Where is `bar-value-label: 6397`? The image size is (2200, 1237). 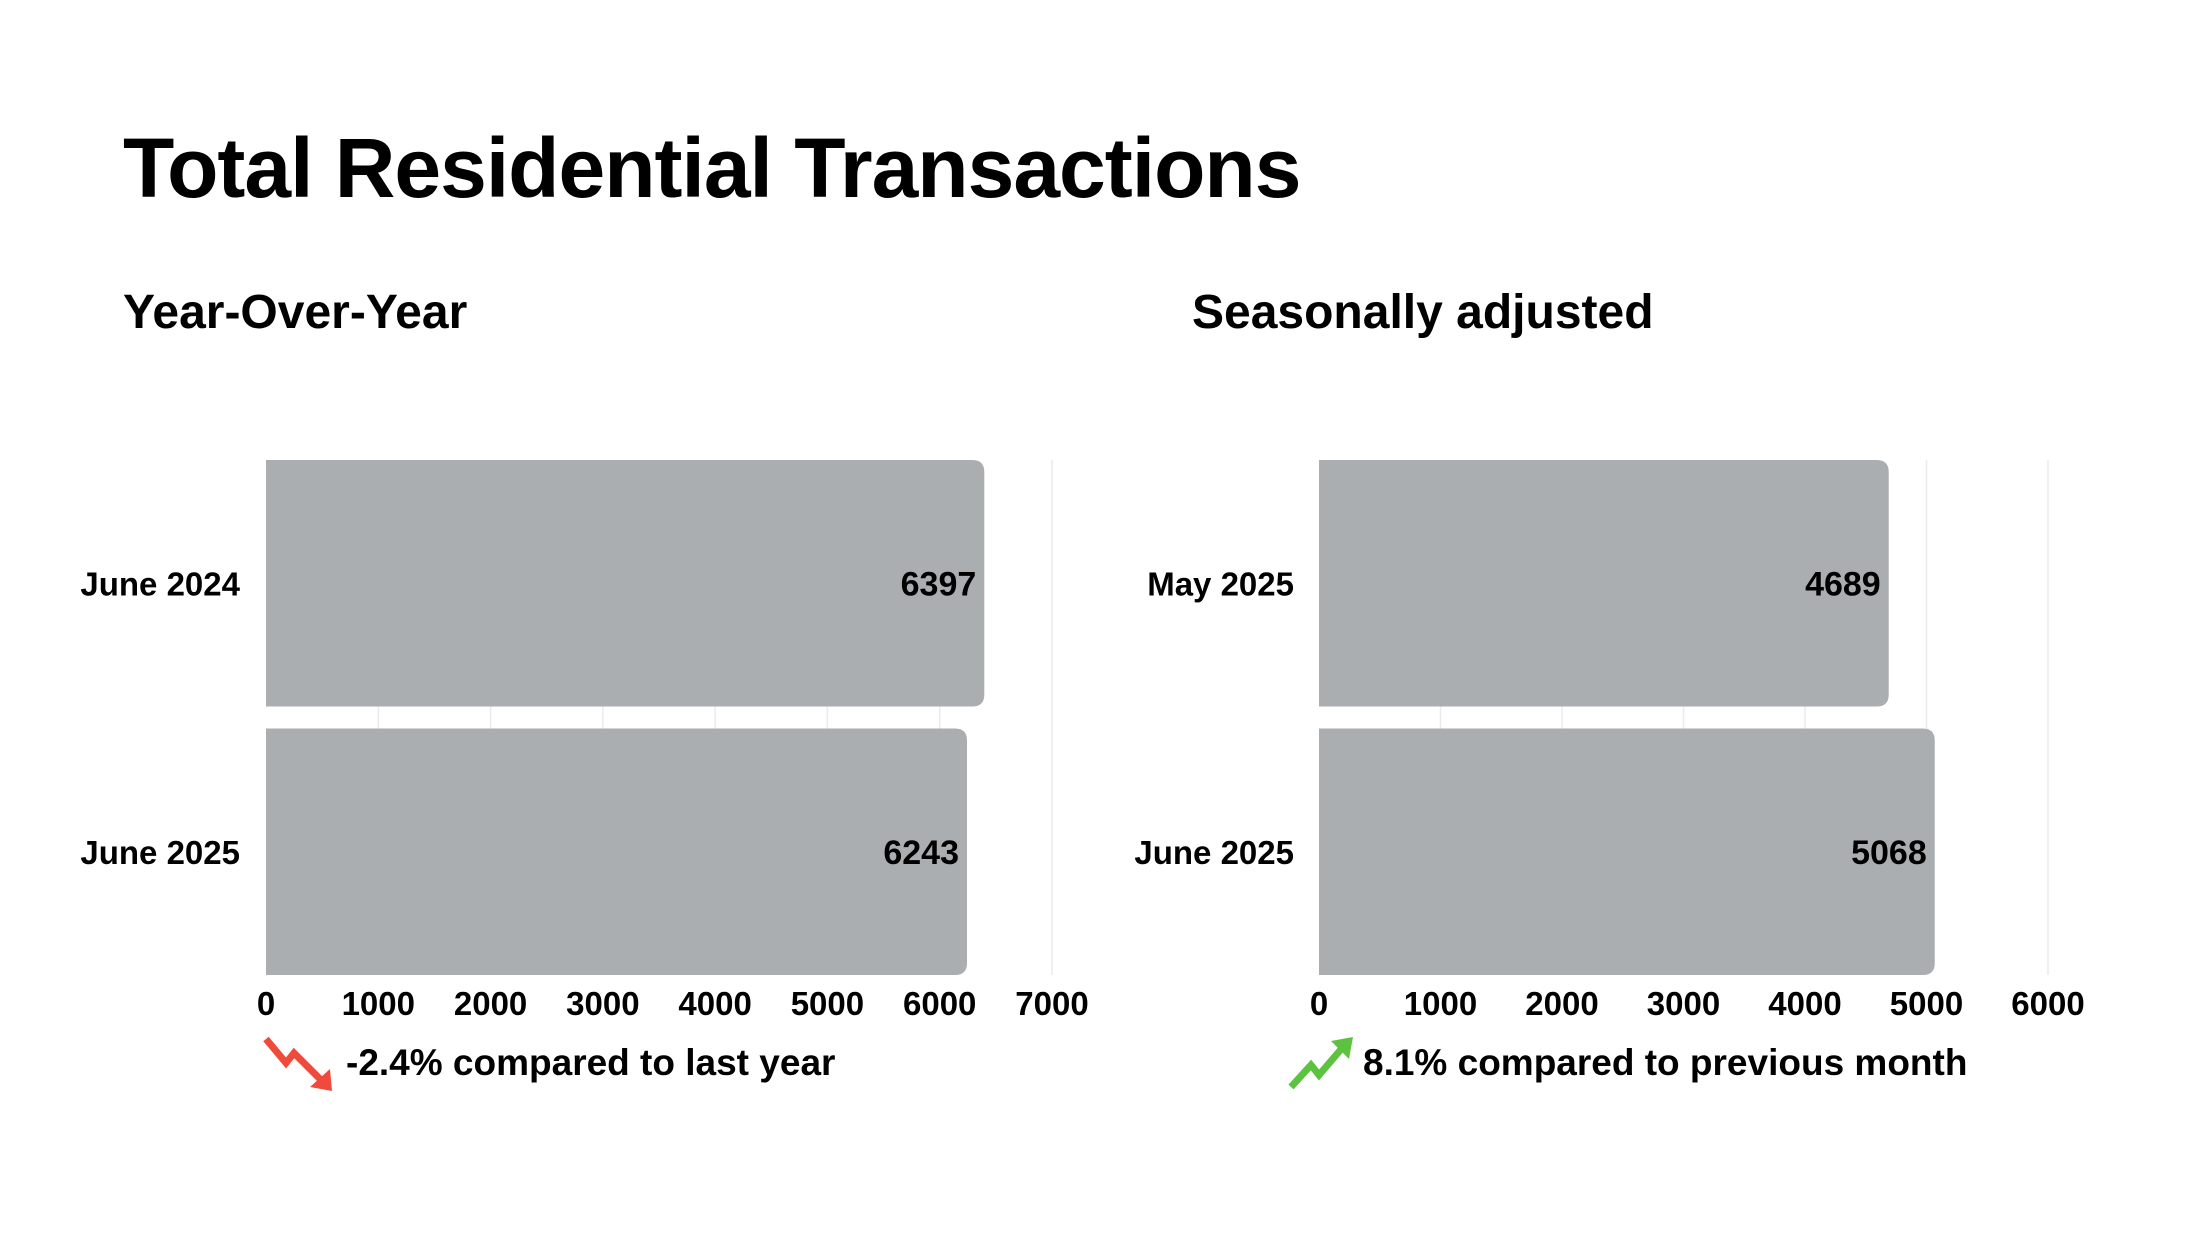
bar-value-label: 6397 is located at coordinates (939, 584).